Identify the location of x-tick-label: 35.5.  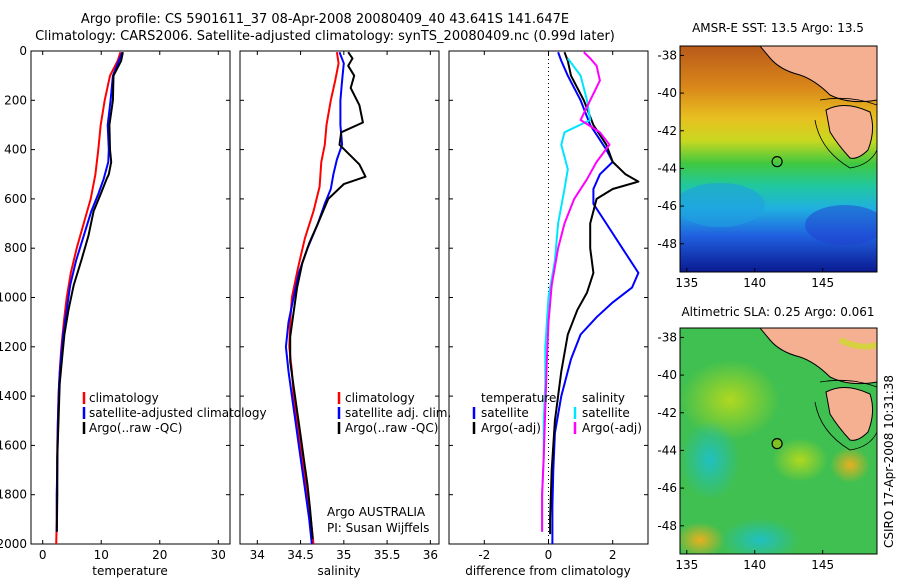
(387, 555).